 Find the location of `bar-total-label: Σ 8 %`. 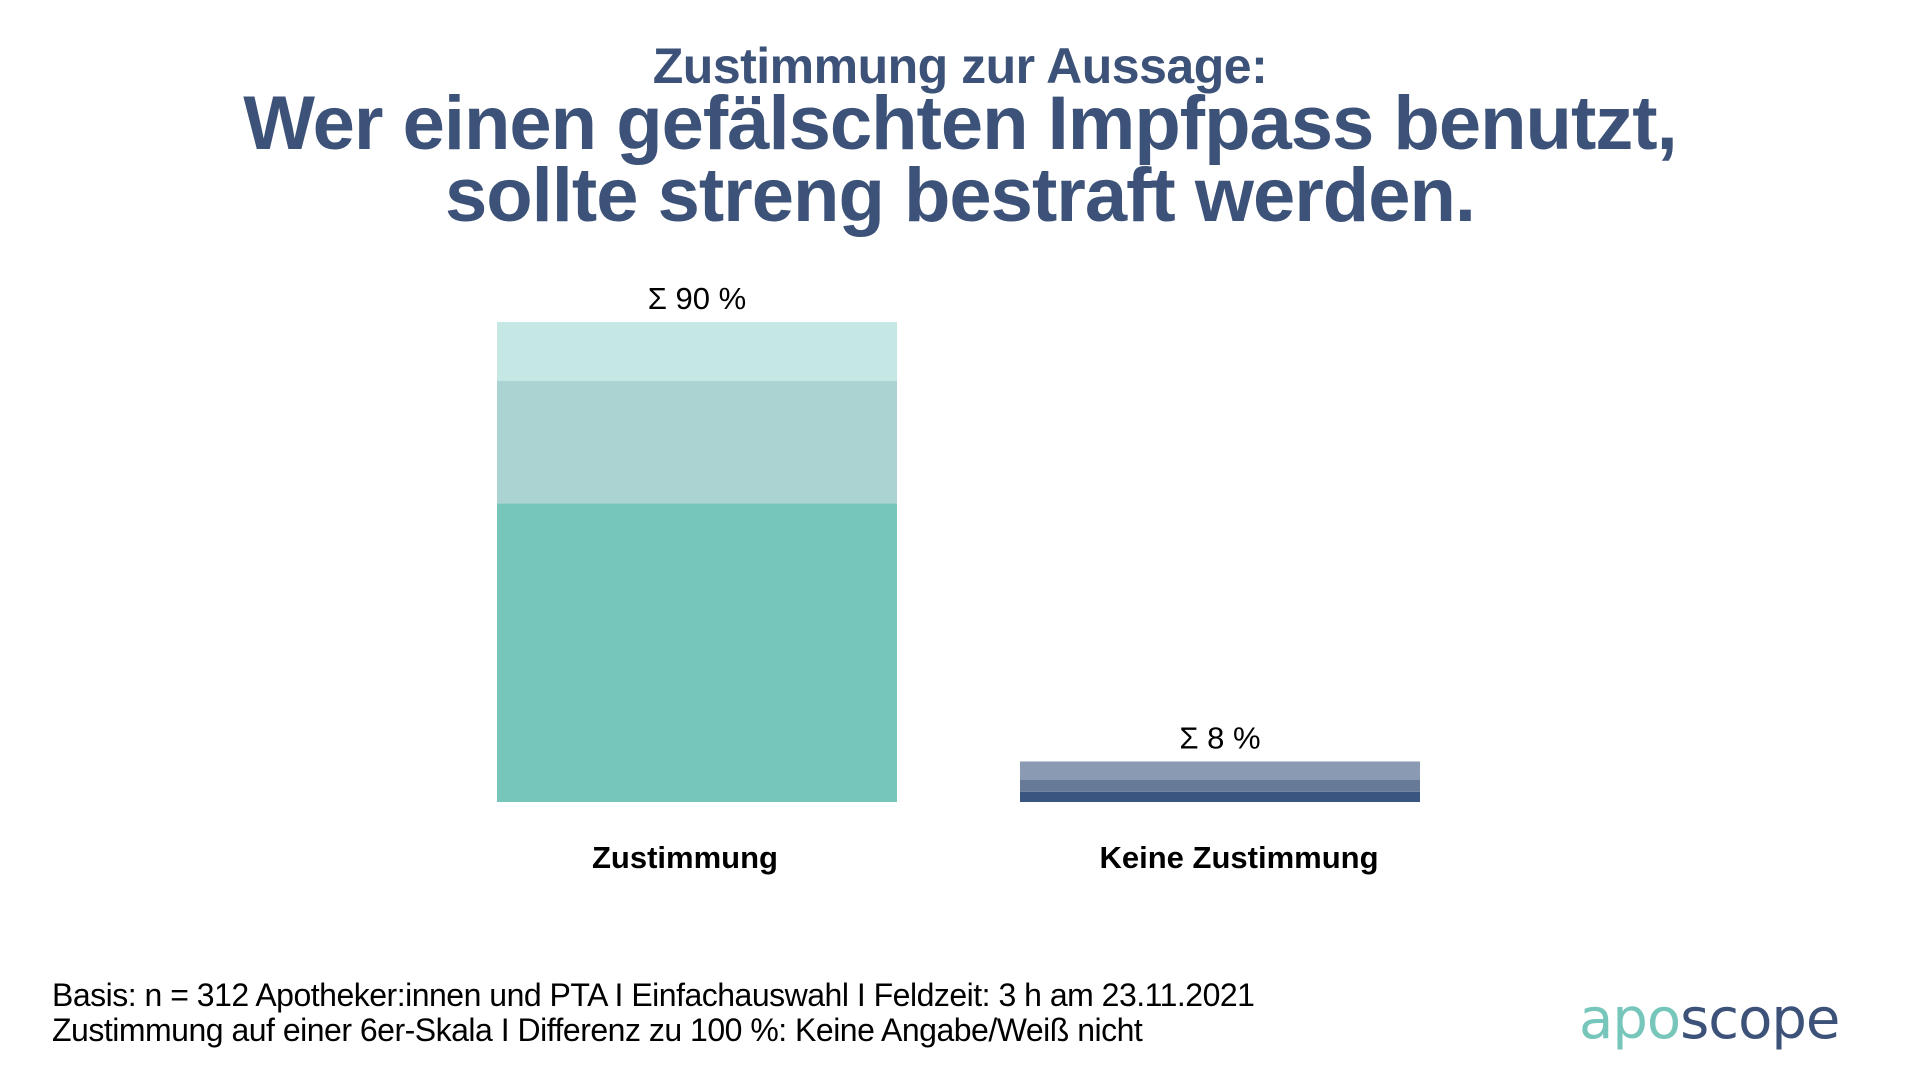

bar-total-label: Σ 8 % is located at coordinates (1219, 737).